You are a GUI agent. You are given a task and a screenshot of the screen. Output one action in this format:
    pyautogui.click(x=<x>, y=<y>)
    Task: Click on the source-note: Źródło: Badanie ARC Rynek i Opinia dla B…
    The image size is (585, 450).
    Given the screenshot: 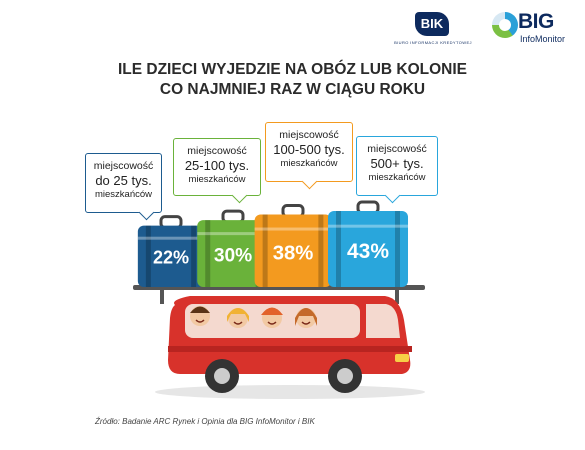 What is the action you would take?
    pyautogui.click(x=205, y=421)
    